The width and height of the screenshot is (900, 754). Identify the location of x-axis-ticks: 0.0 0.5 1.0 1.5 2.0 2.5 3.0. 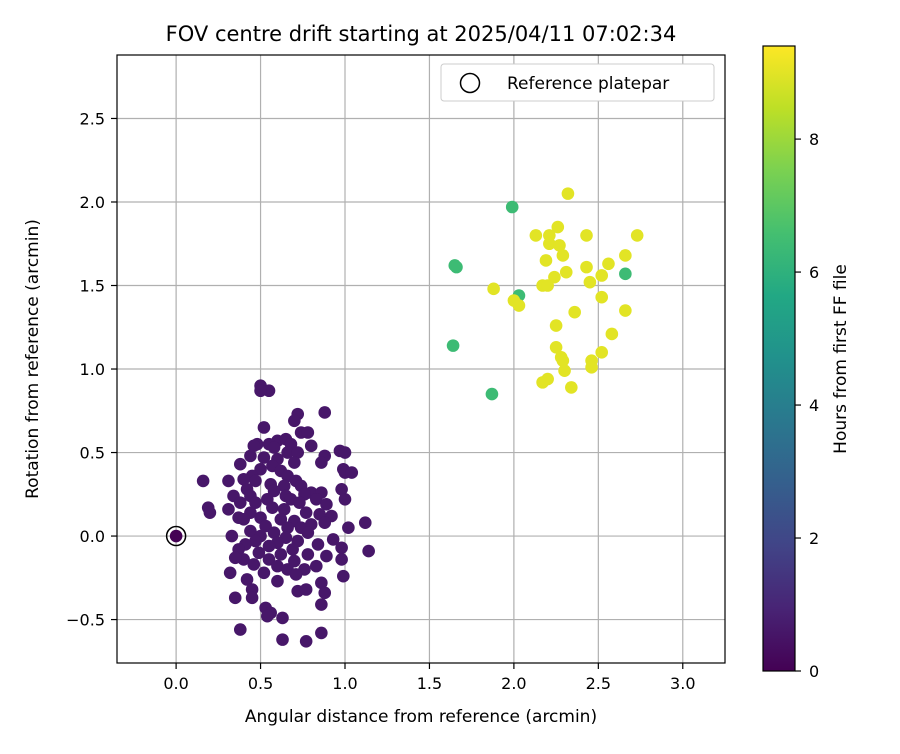
(429, 678).